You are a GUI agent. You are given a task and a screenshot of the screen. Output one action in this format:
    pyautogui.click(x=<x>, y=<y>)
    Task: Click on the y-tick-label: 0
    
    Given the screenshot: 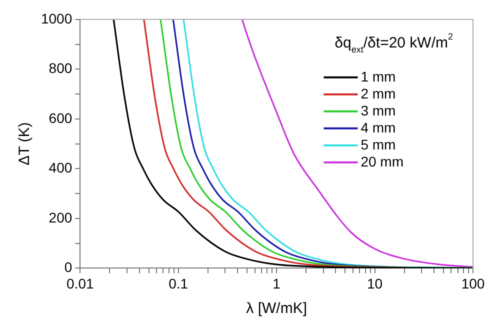 What is the action you would take?
    pyautogui.click(x=68, y=267)
    